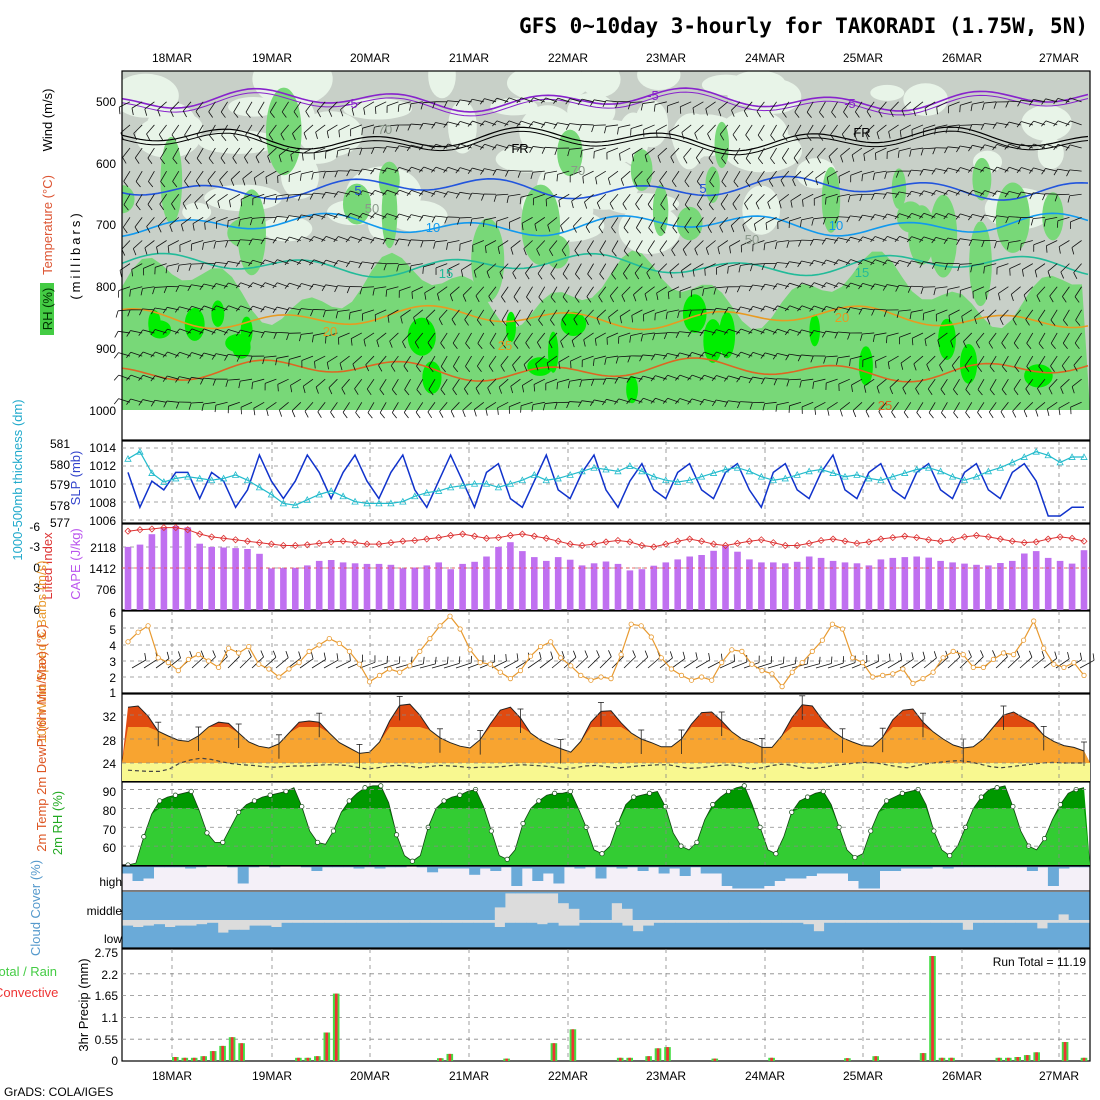 This screenshot has height=1100, width=1100. Describe the element at coordinates (357, 190) in the screenshot. I see `contour-label: 5` at that location.